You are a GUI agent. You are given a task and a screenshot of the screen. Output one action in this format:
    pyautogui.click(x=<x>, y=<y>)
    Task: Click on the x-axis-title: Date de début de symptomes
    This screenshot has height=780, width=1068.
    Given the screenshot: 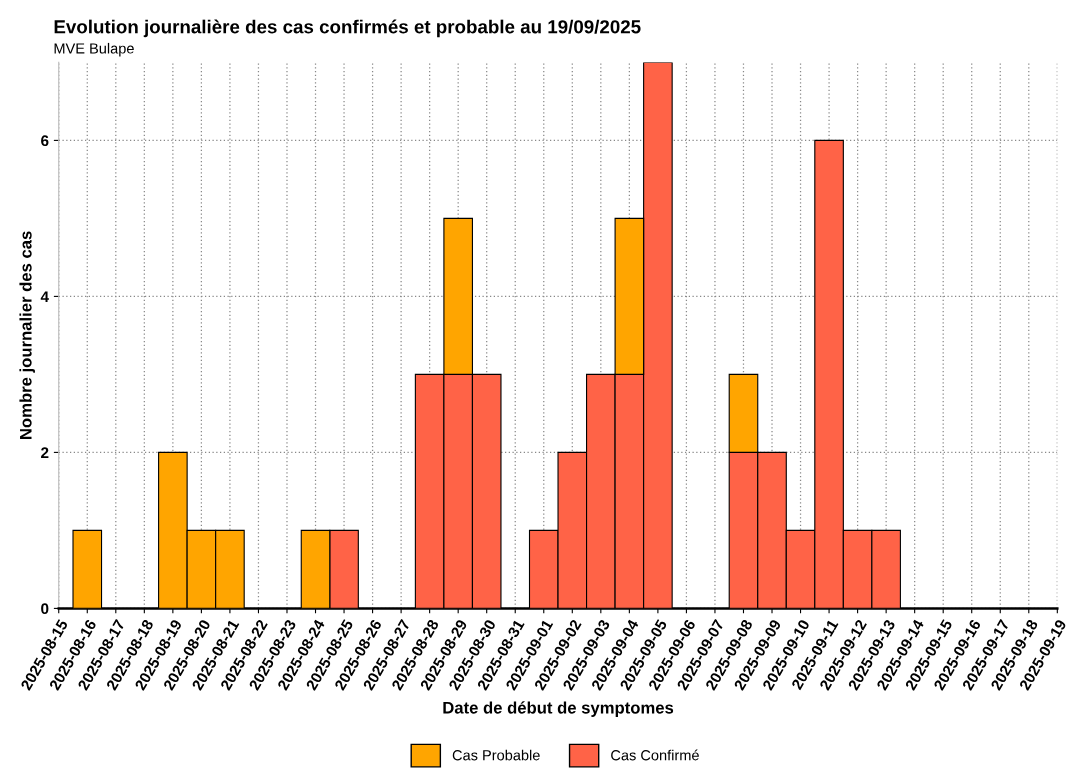 What is the action you would take?
    pyautogui.click(x=558, y=709)
    